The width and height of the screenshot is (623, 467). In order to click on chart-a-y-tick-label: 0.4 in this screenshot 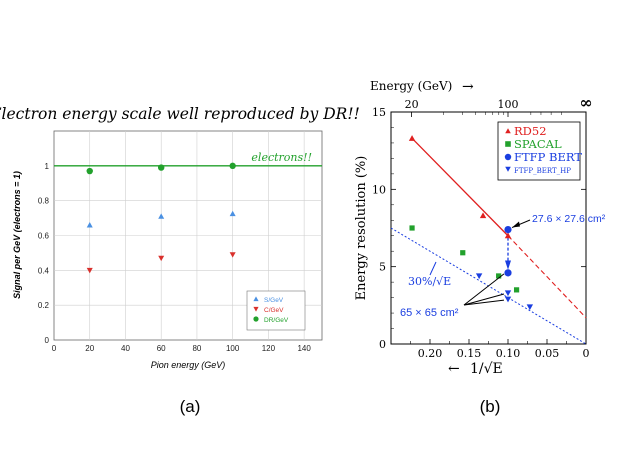, I will do `click(44, 270)`.